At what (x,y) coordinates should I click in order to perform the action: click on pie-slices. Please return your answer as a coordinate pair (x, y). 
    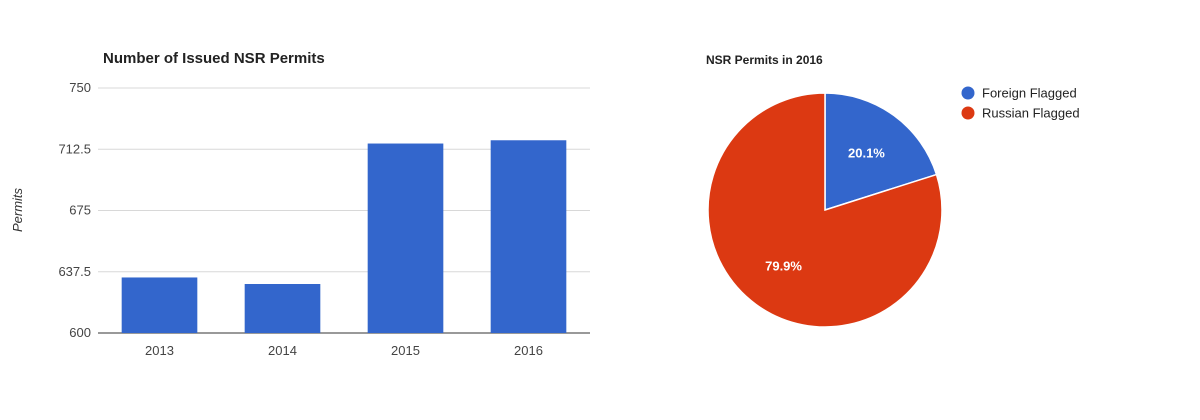
    Looking at the image, I should click on (825, 210).